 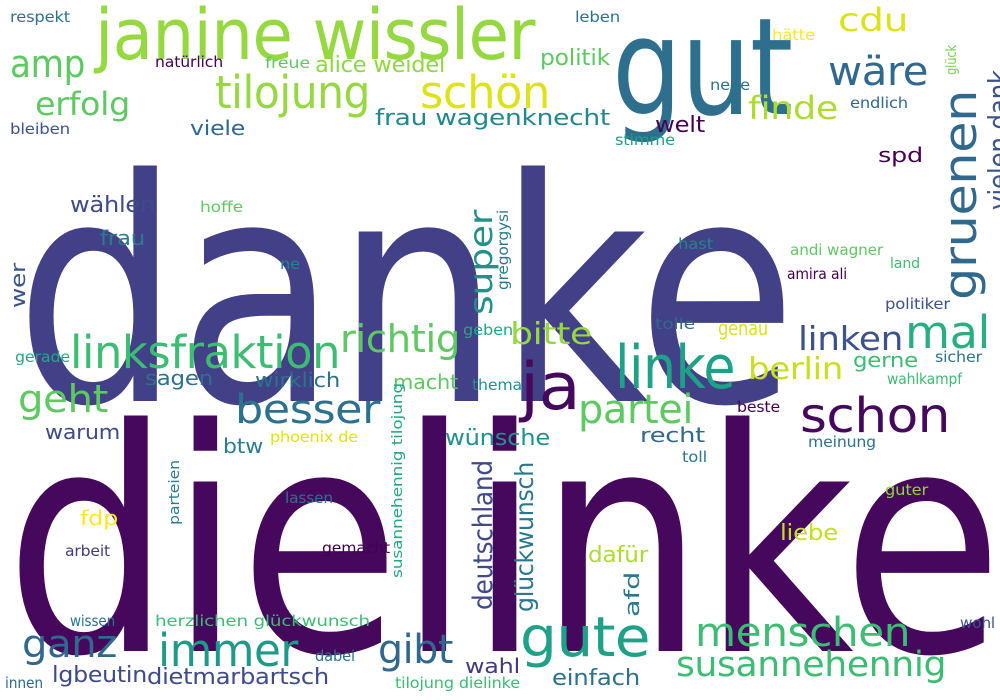 What do you see at coordinates (498, 438) in the screenshot?
I see `word: wünsche` at bounding box center [498, 438].